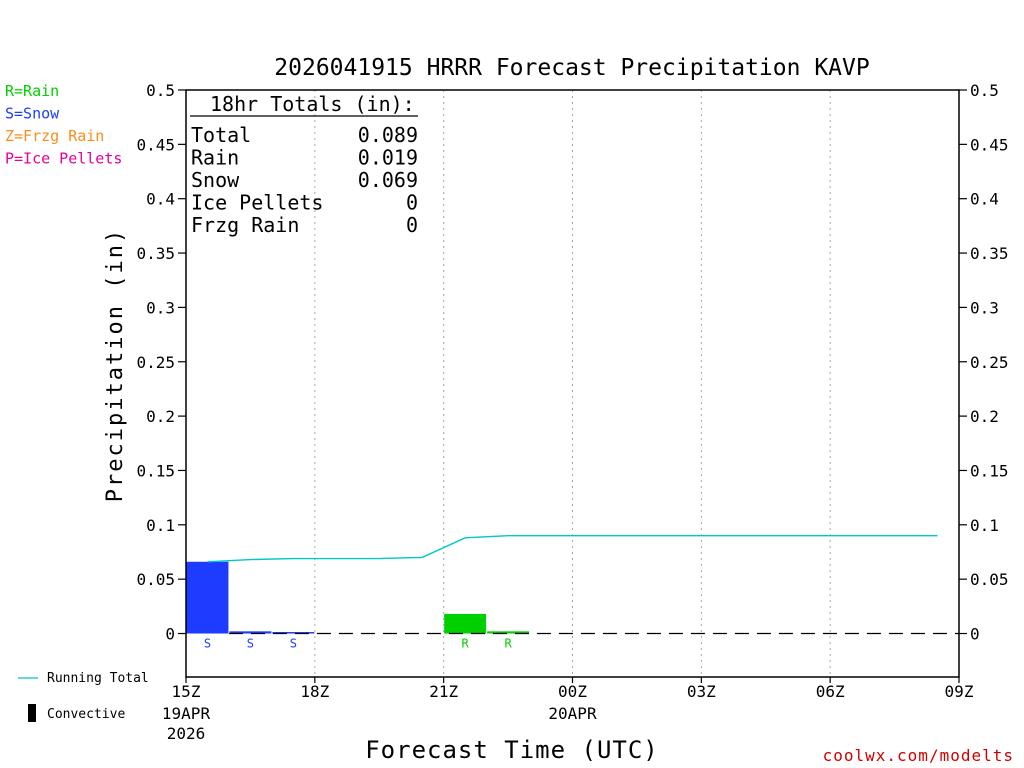 The image size is (1024, 768). Describe the element at coordinates (989, 579) in the screenshot. I see `y-tick-label-right: 0.05` at that location.